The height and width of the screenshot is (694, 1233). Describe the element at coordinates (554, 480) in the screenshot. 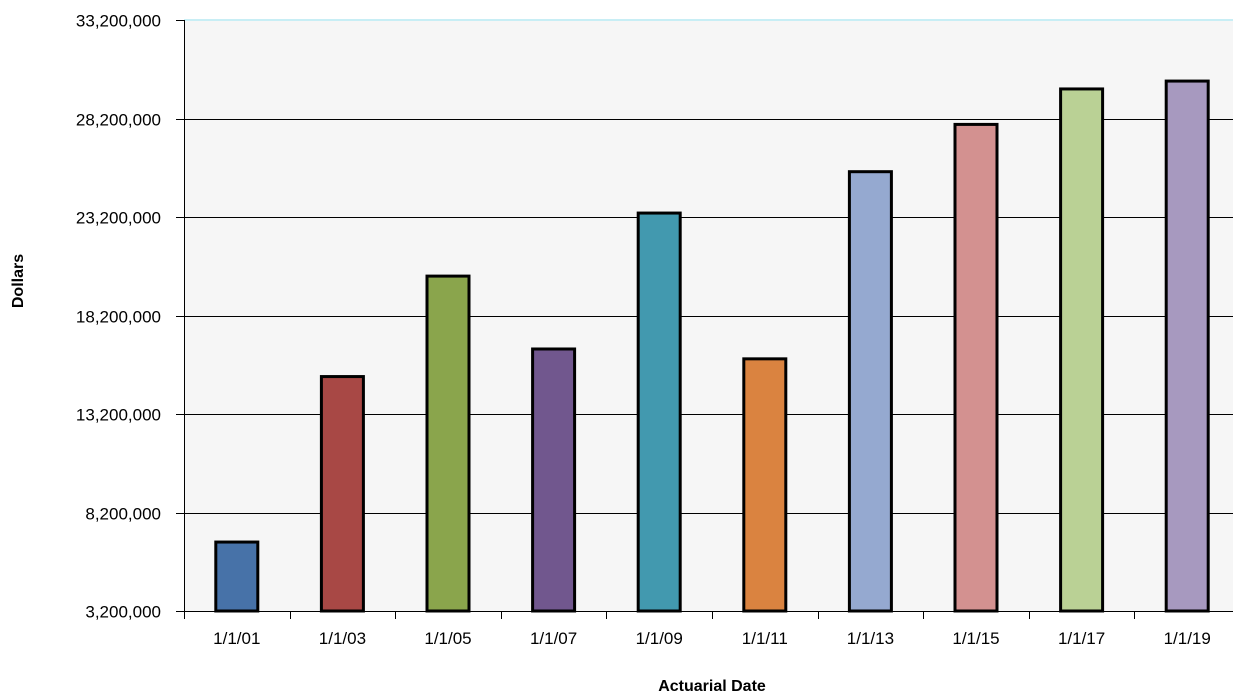

I see `bar-1/1/07` at that location.